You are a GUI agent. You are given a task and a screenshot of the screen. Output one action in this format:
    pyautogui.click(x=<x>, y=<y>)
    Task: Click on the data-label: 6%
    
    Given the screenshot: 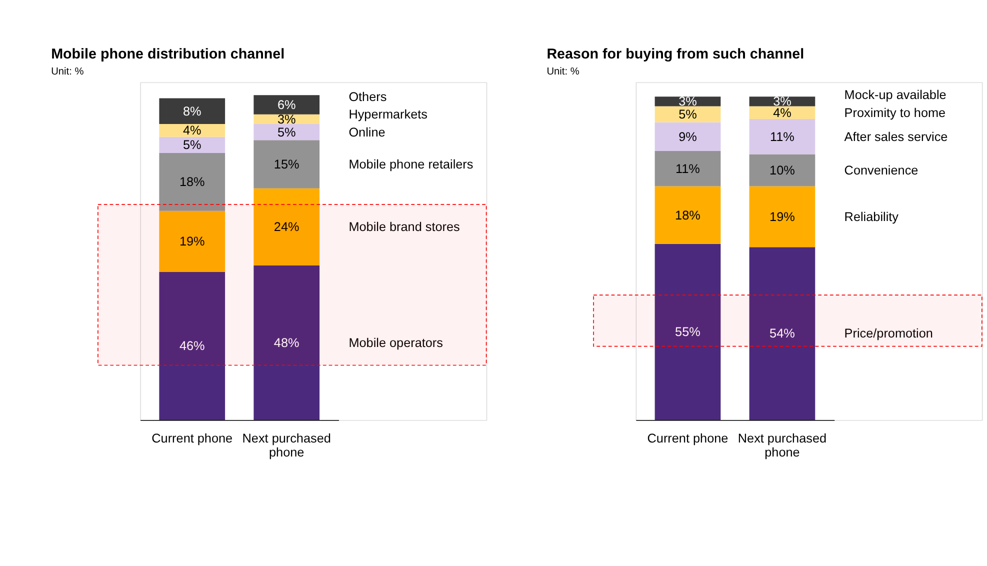 What is the action you would take?
    pyautogui.click(x=286, y=105)
    